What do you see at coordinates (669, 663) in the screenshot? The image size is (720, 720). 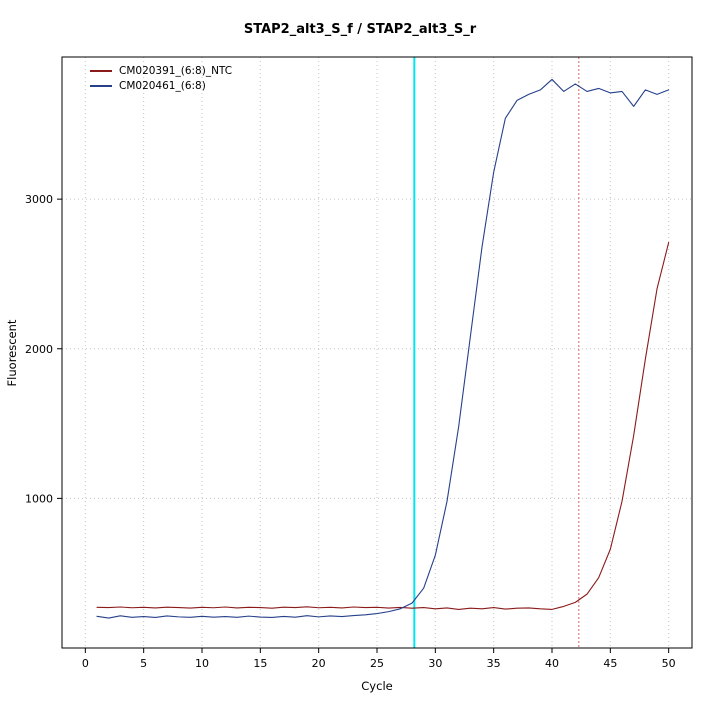 I see `svg-text: 50` at bounding box center [669, 663].